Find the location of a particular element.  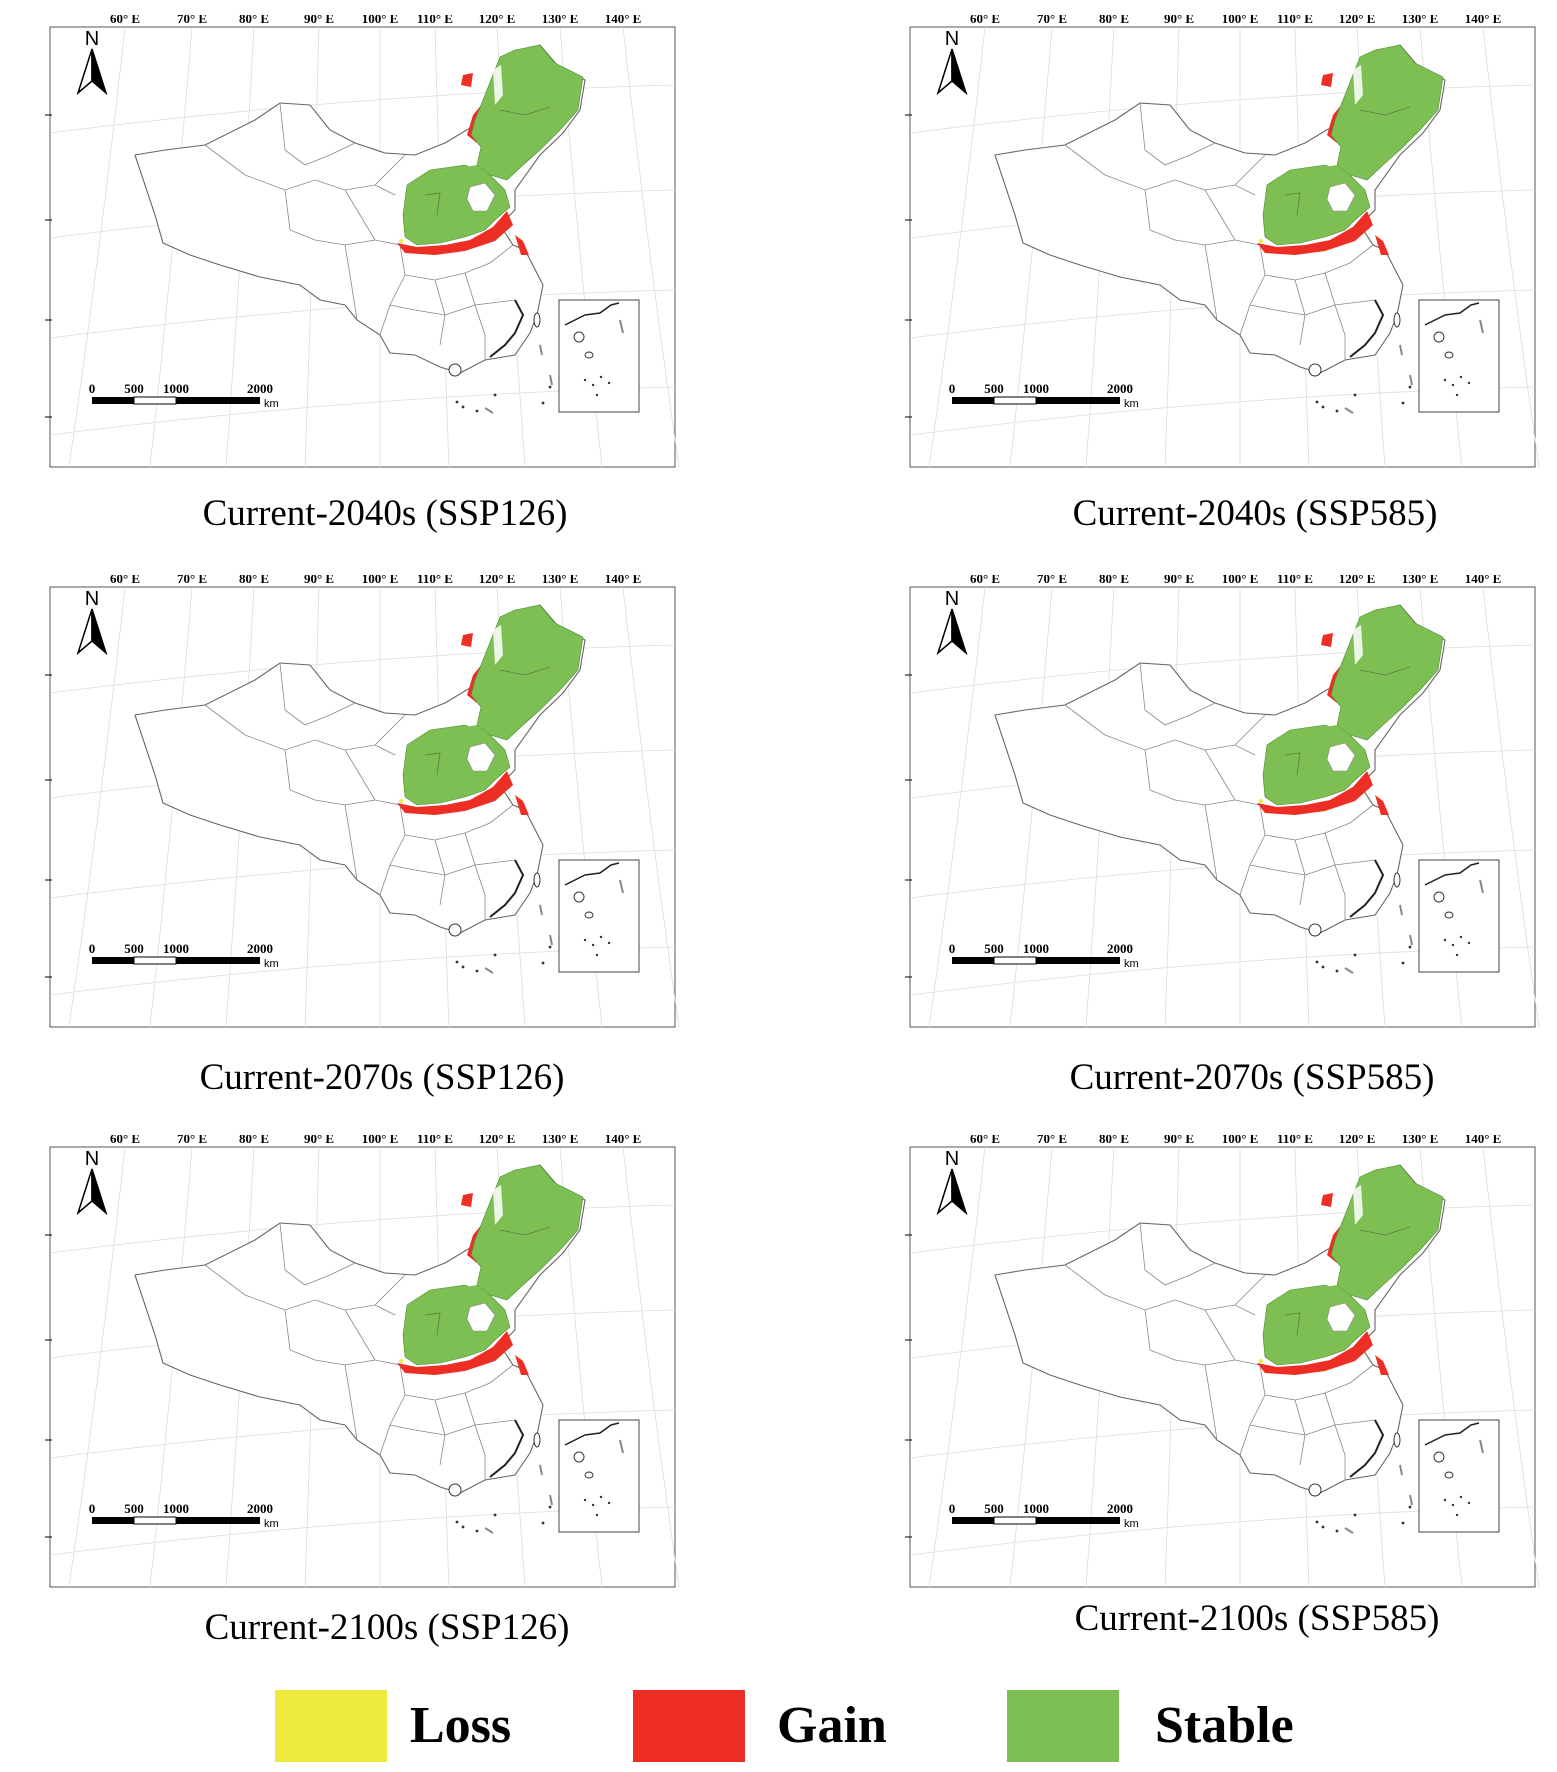

inset-frame is located at coordinates (599, 916).